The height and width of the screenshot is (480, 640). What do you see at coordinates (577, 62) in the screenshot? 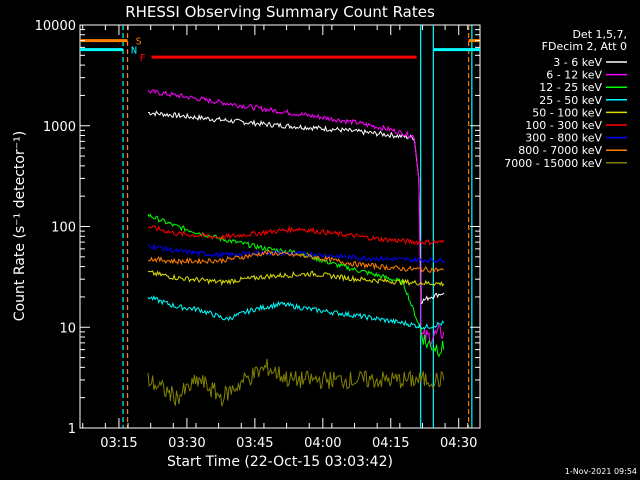
I see `legend-label-3-6-kev: 3 - 6 keV` at bounding box center [577, 62].